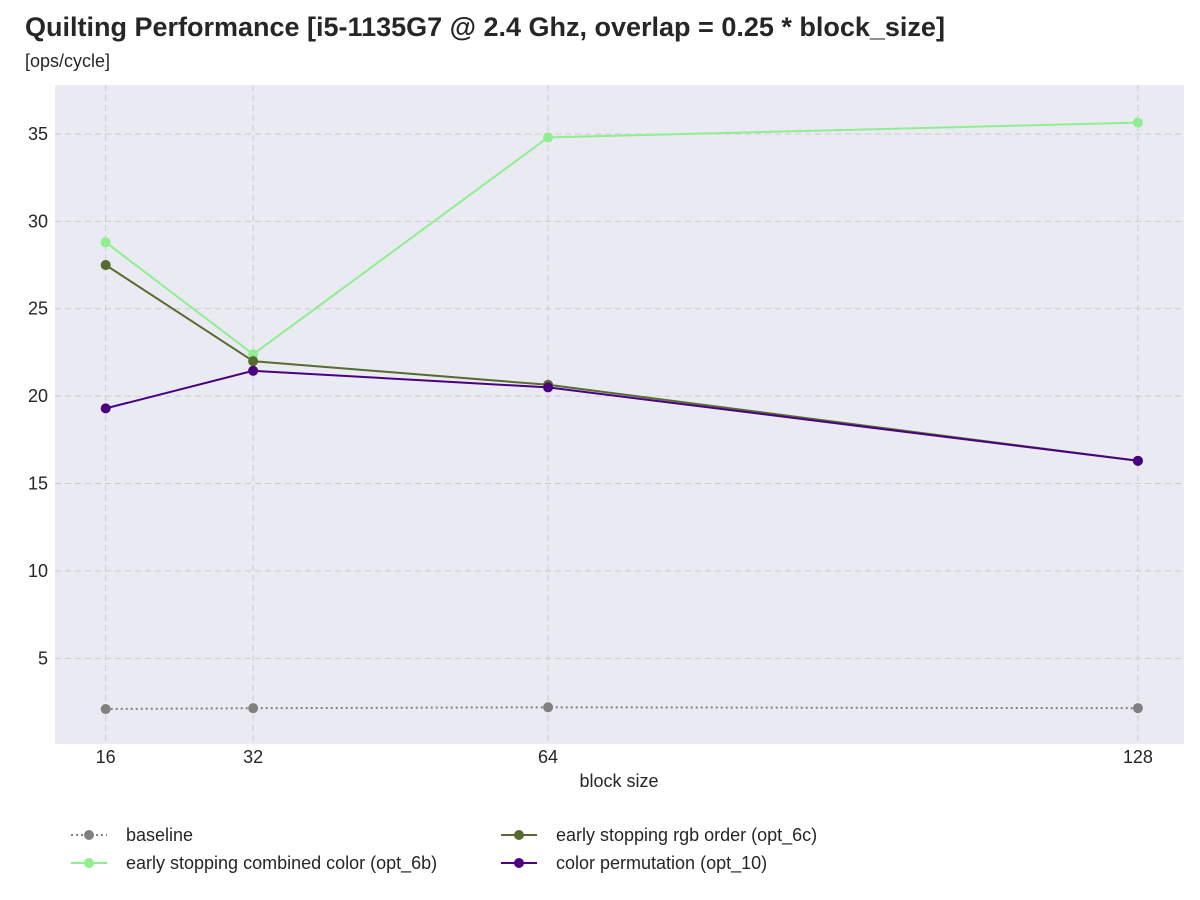  What do you see at coordinates (38, 221) in the screenshot?
I see `y-tick-label: 30` at bounding box center [38, 221].